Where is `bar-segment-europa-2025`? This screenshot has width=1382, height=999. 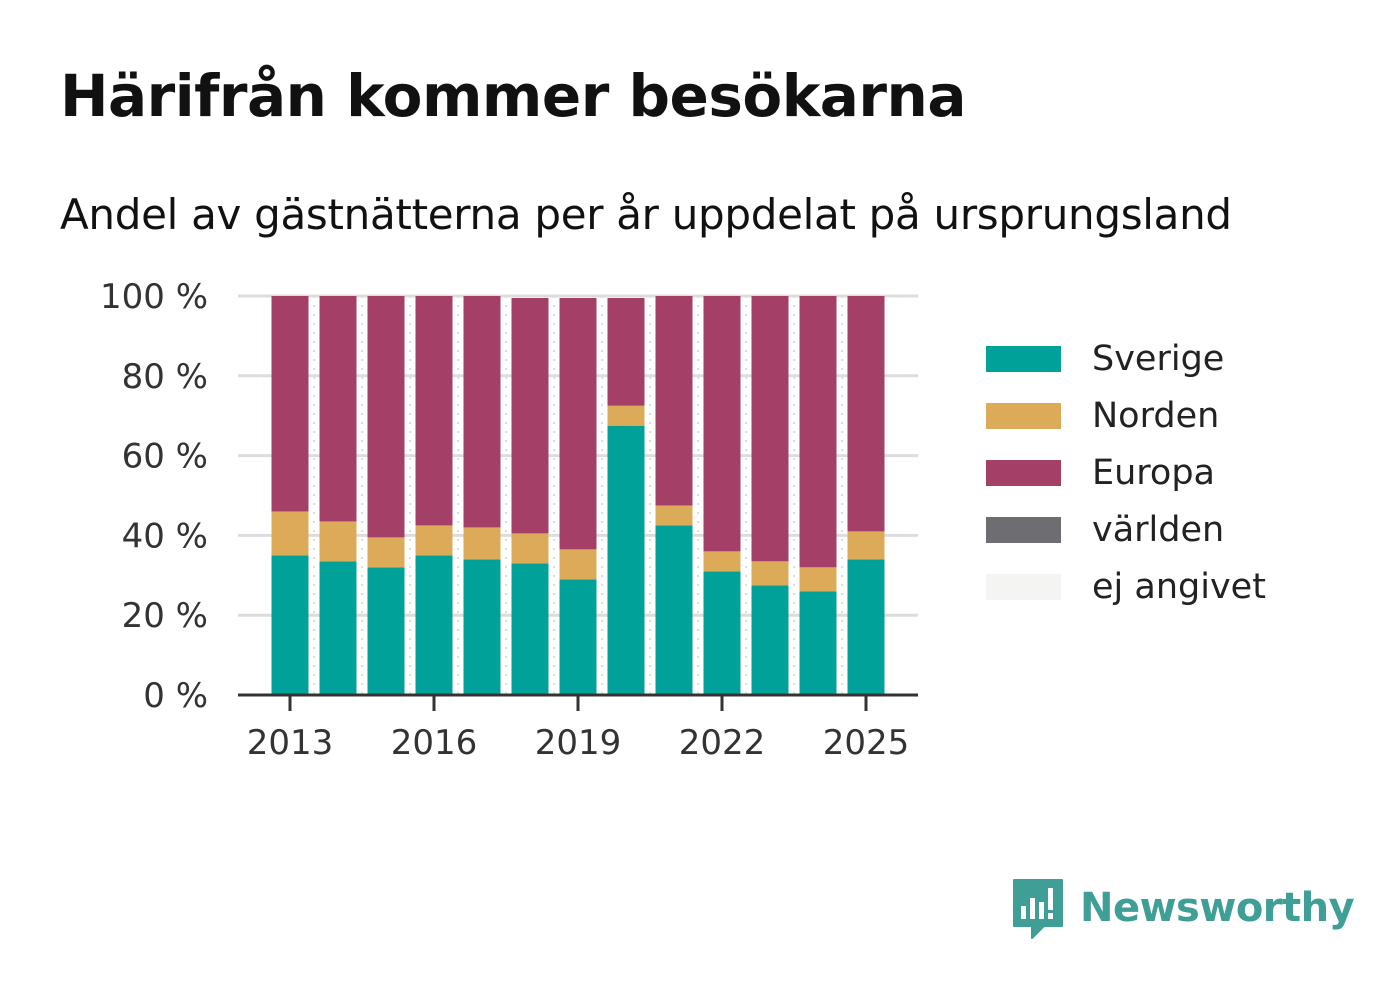
bar-segment-europa-2025 is located at coordinates (866, 414).